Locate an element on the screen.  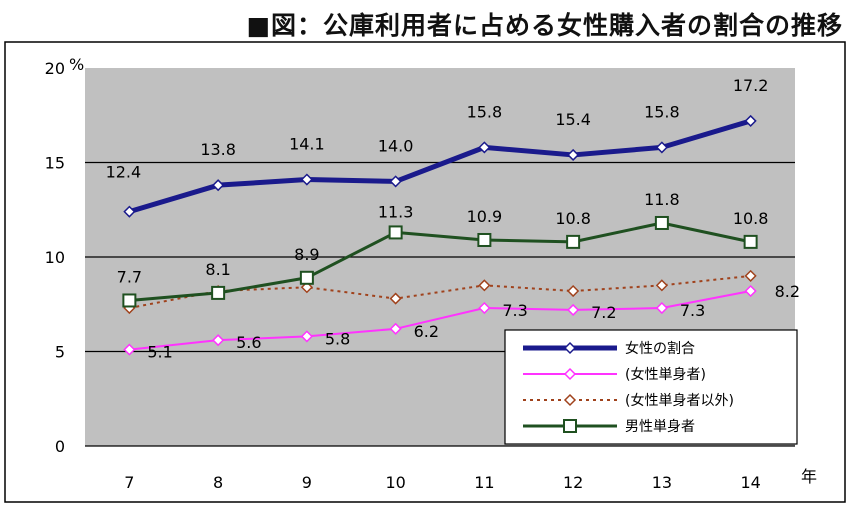
x-tick-label: 11 is located at coordinates (484, 482).